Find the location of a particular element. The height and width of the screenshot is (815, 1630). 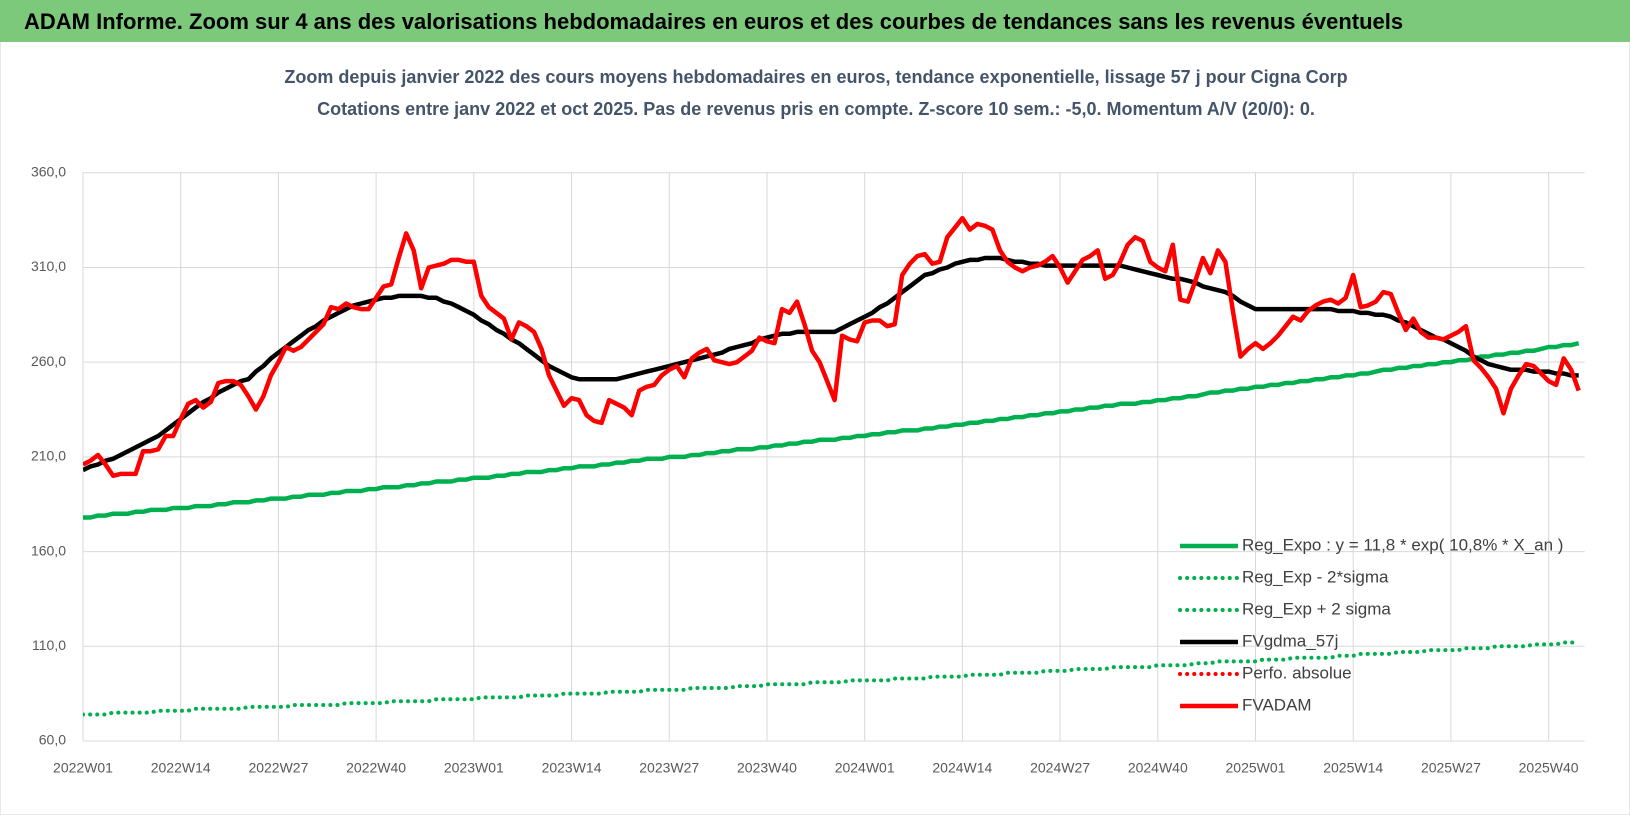

legend-label: FVgdma_57j is located at coordinates (1290, 640).